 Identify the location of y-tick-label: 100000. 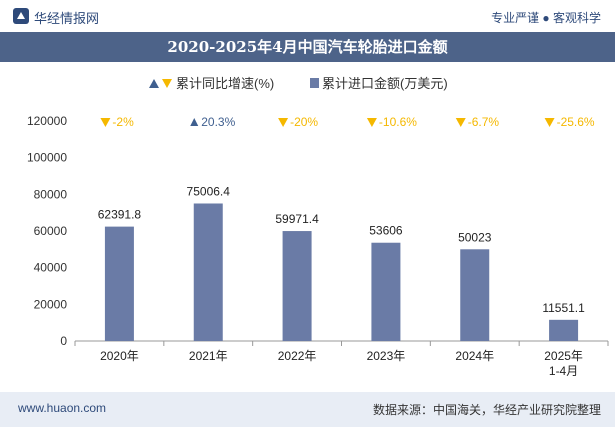
(47, 158).